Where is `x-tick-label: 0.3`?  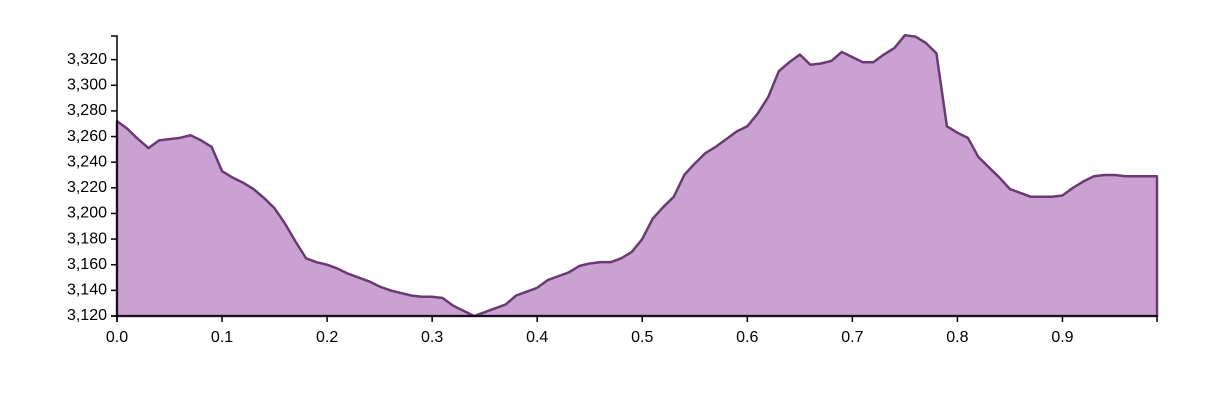 x-tick-label: 0.3 is located at coordinates (432, 337).